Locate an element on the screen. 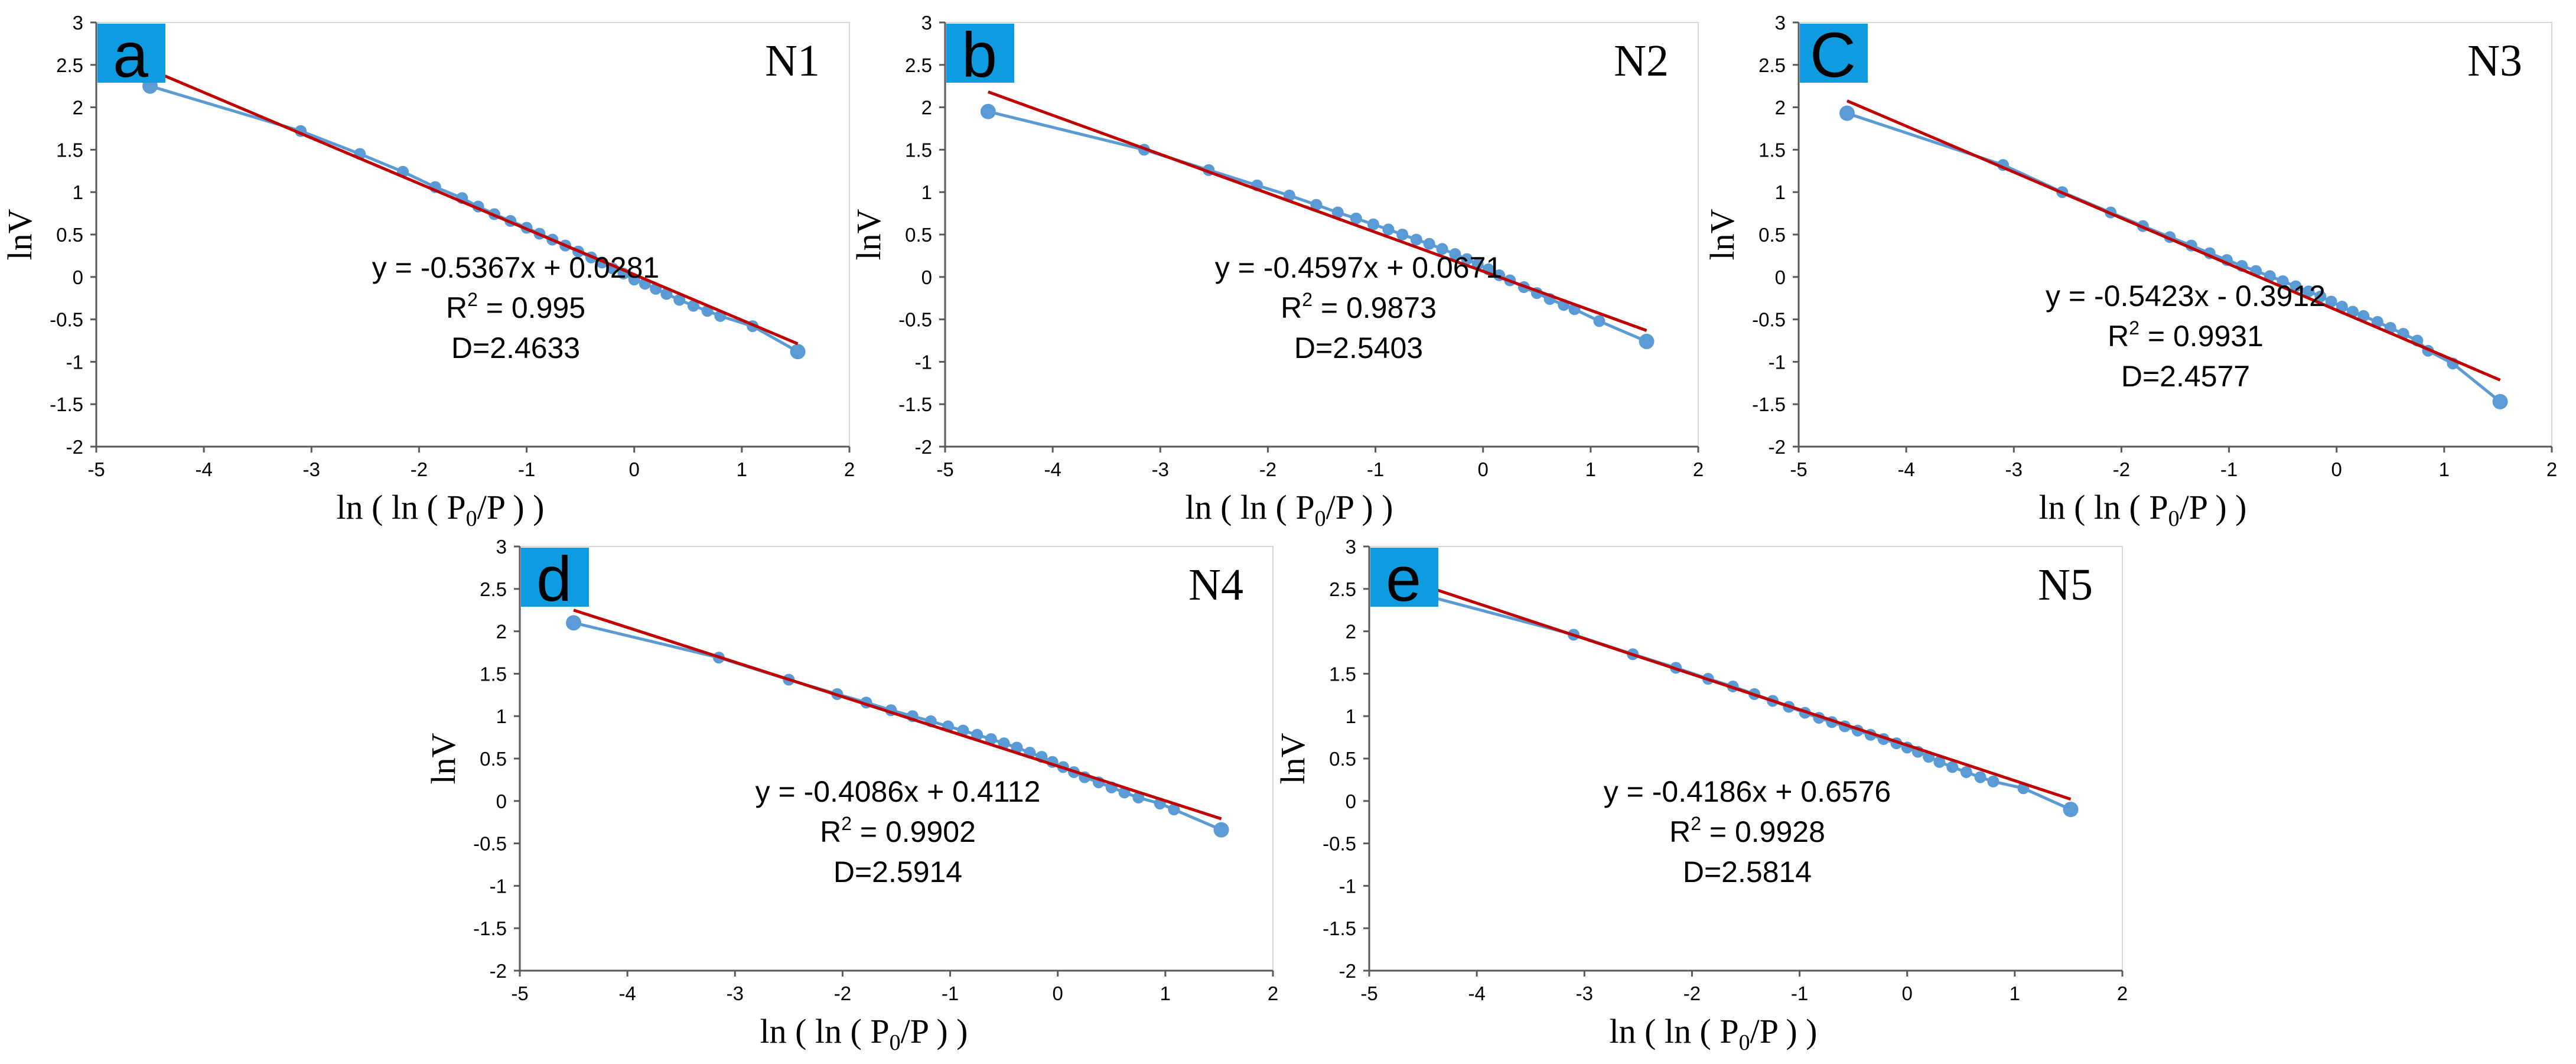 Image resolution: width=2576 pixels, height=1064 pixels. fit-equation: y = -0.4186x + 0.6576 is located at coordinates (1747, 792).